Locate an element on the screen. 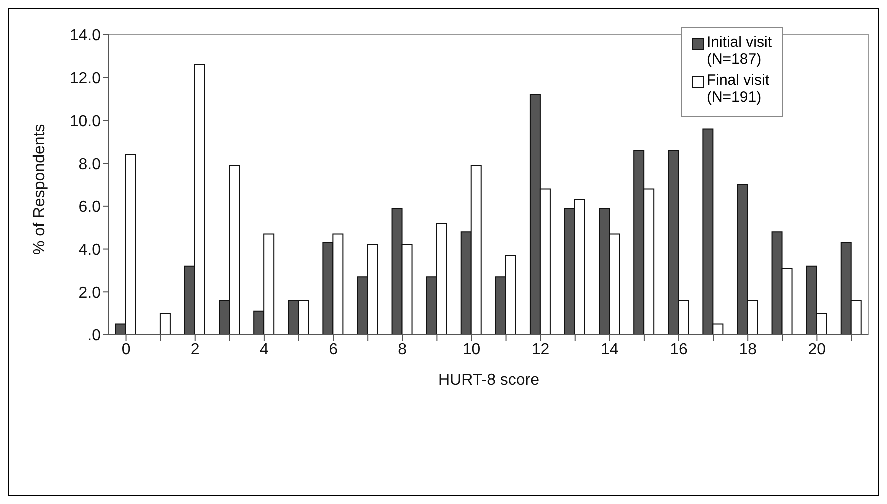  y-tick-label: 4.0 is located at coordinates (90, 250).